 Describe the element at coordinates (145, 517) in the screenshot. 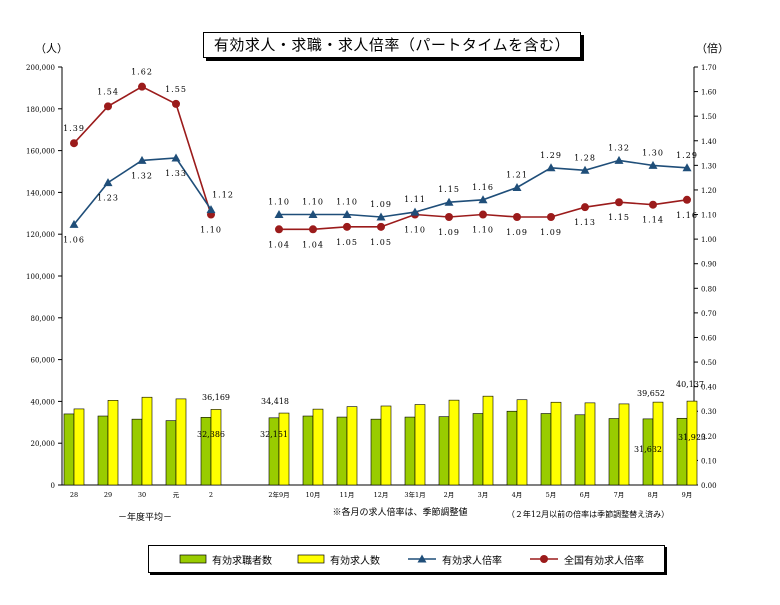

I see `group-note: －年度平均－` at that location.